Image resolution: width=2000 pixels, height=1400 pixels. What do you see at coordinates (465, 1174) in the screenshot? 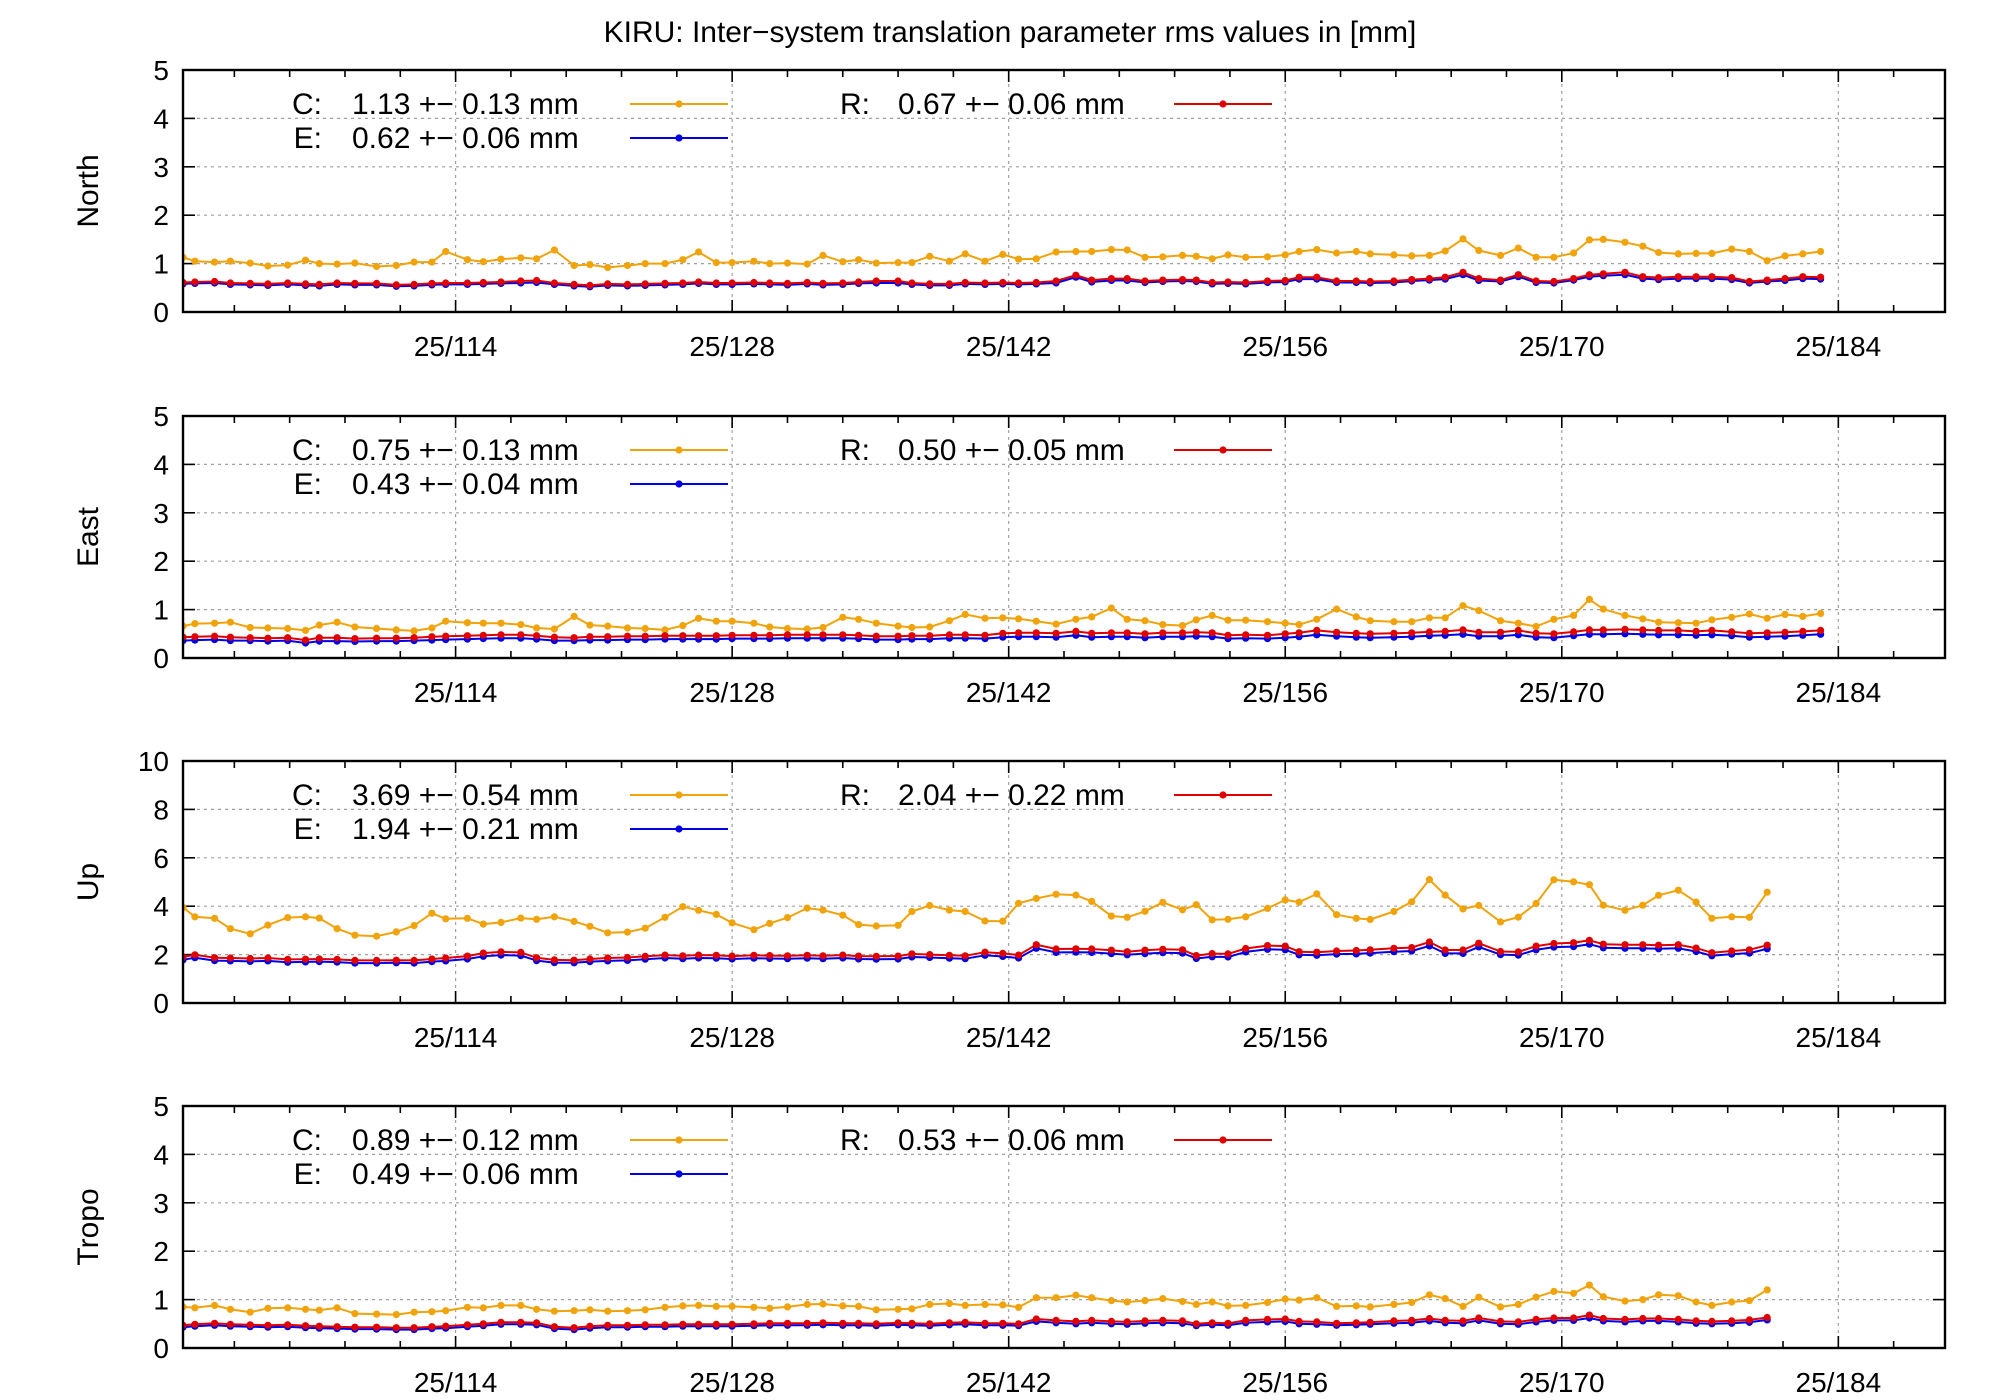
I see `legend-stat-e: 0.49 +− 0.06 mm` at bounding box center [465, 1174].